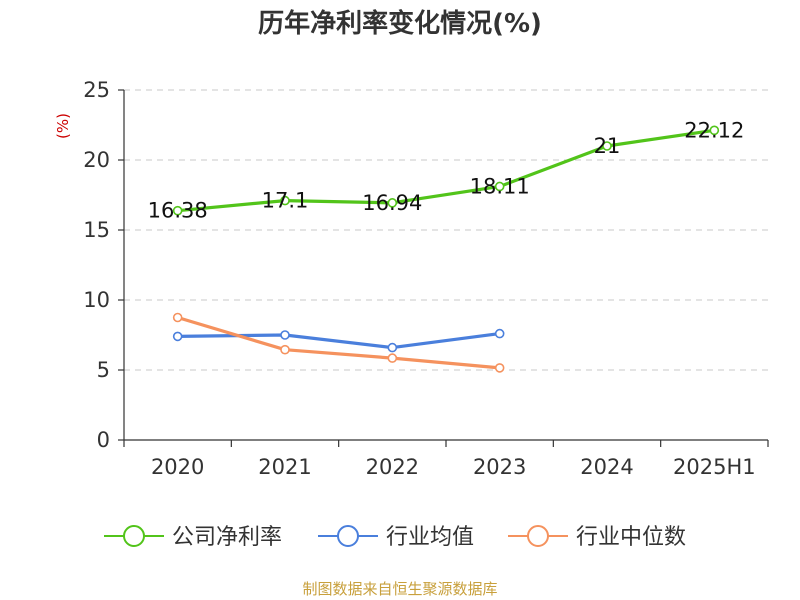 The image size is (800, 600). I want to click on y-tick-label-25: 25, so click(96, 90).